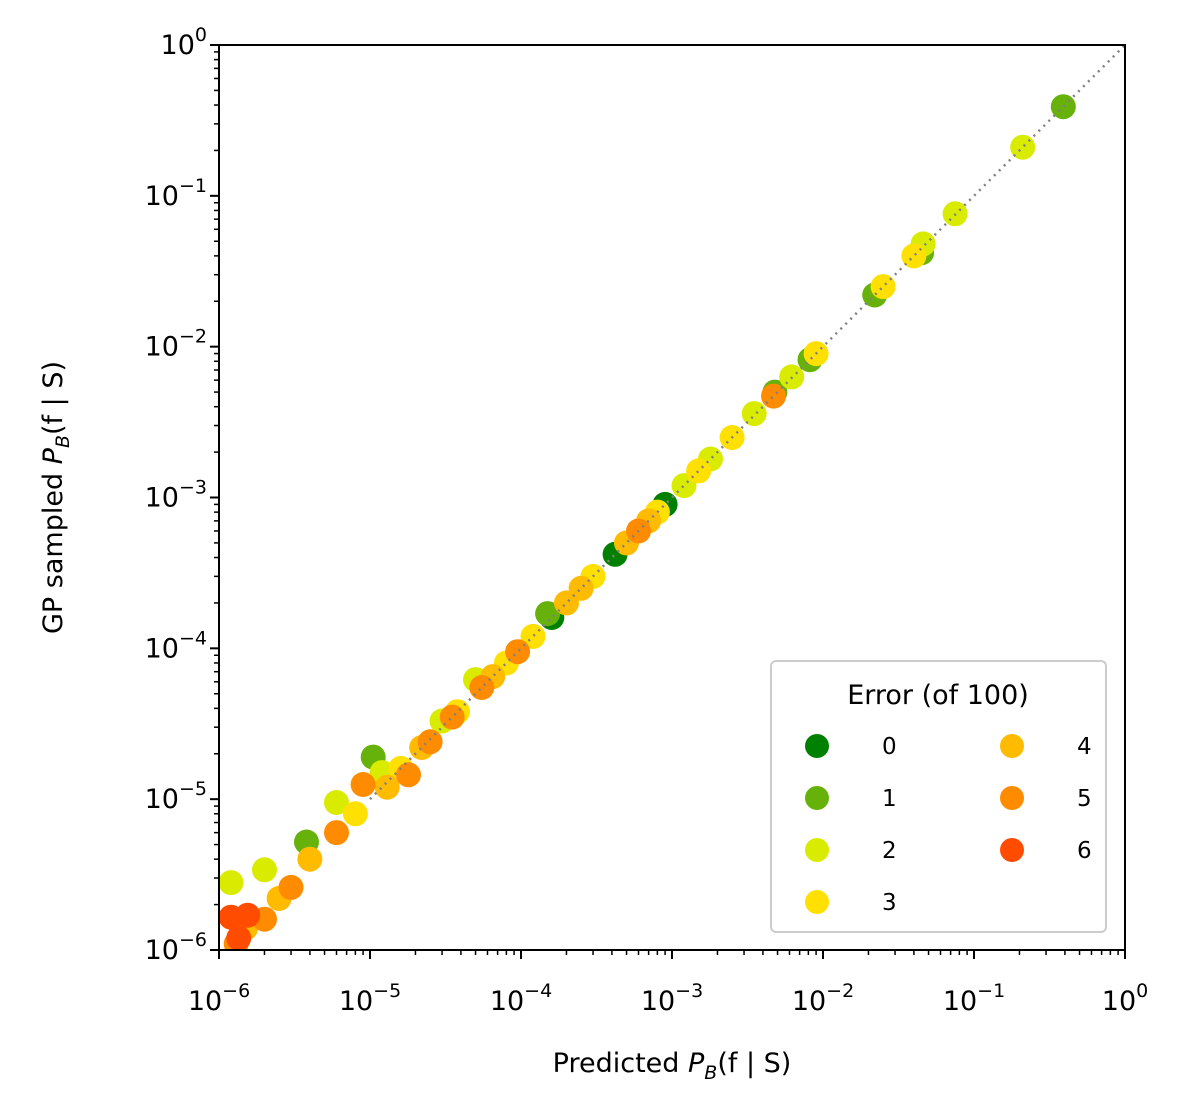  I want to click on legend-box, so click(938, 796).